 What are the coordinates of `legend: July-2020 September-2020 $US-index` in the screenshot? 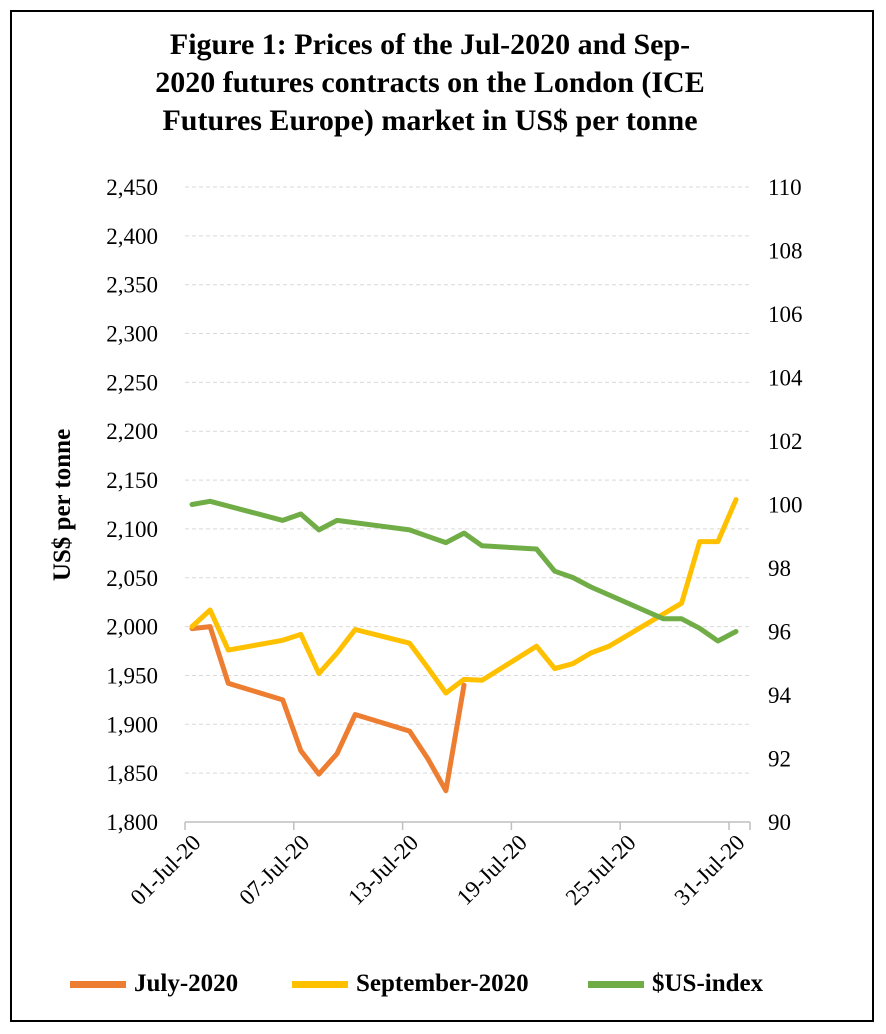 It's located at (443, 988).